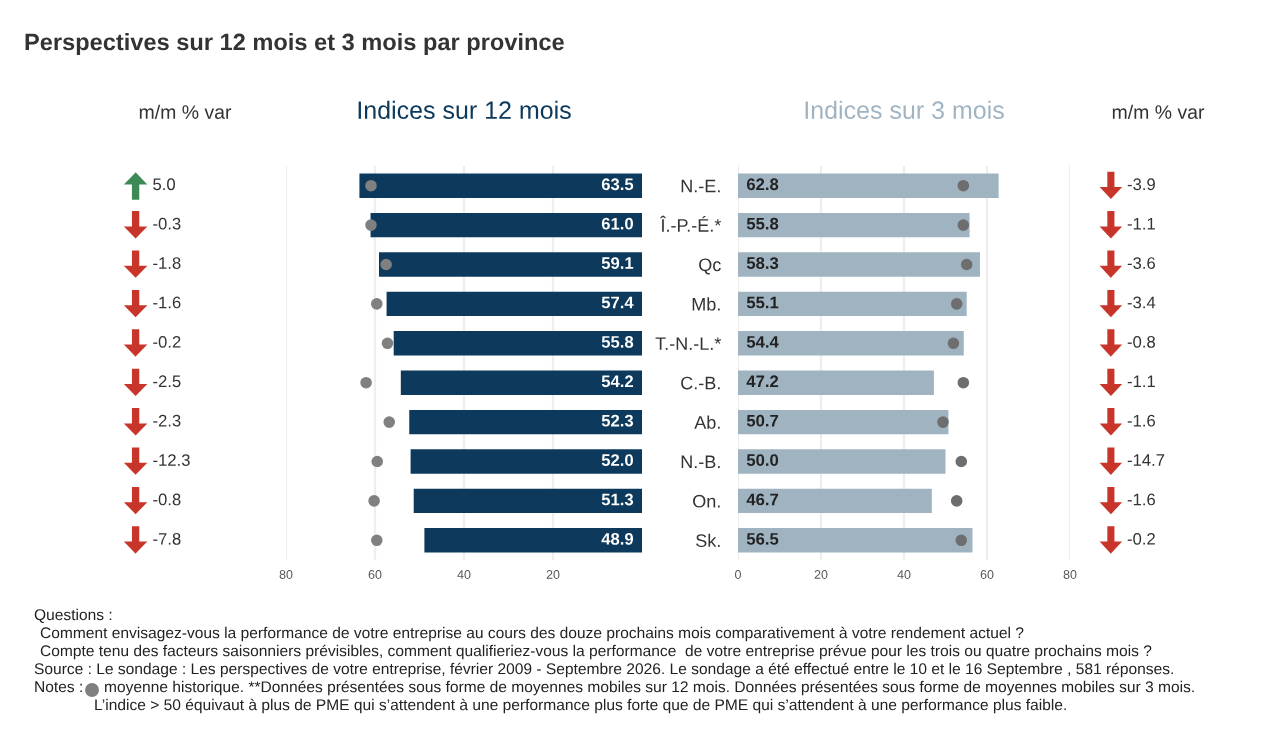 Image resolution: width=1270 pixels, height=734 pixels. What do you see at coordinates (171, 460) in the screenshot?
I see `text: -12.3` at bounding box center [171, 460].